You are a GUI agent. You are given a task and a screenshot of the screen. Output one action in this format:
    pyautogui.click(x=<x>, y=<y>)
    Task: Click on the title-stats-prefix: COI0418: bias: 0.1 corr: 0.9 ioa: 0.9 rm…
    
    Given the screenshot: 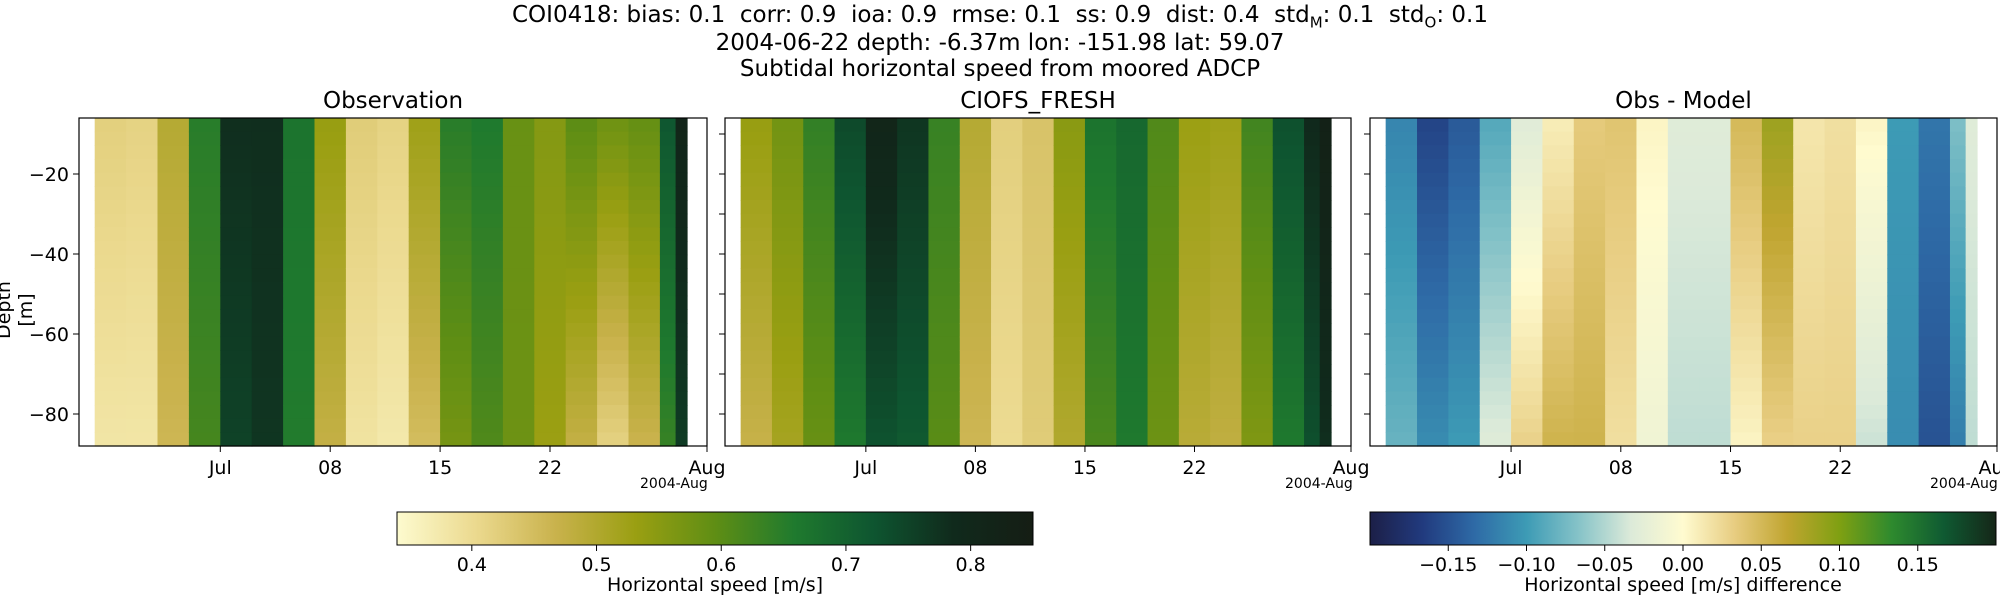 What is the action you would take?
    pyautogui.click(x=911, y=15)
    